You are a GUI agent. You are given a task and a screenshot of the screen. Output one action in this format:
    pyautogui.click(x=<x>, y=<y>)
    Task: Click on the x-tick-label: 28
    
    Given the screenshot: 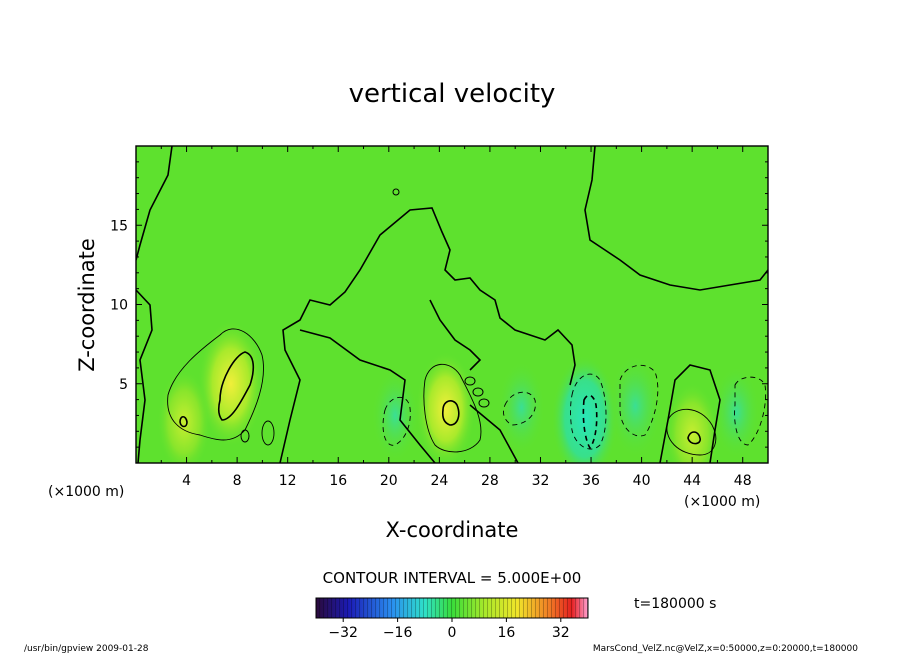 What is the action you would take?
    pyautogui.click(x=490, y=481)
    